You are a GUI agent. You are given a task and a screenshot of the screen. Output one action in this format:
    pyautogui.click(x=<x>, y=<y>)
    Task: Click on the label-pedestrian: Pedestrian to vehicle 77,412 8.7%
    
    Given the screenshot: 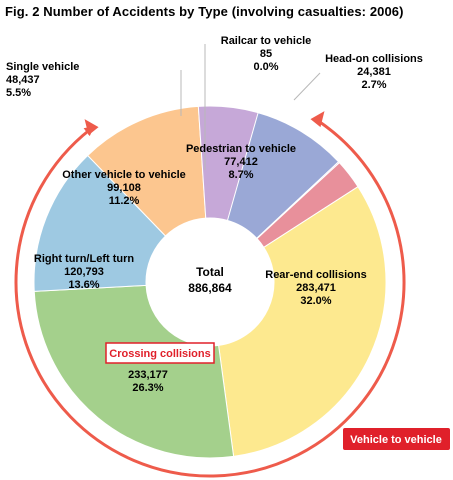 What is the action you would take?
    pyautogui.click(x=241, y=162)
    